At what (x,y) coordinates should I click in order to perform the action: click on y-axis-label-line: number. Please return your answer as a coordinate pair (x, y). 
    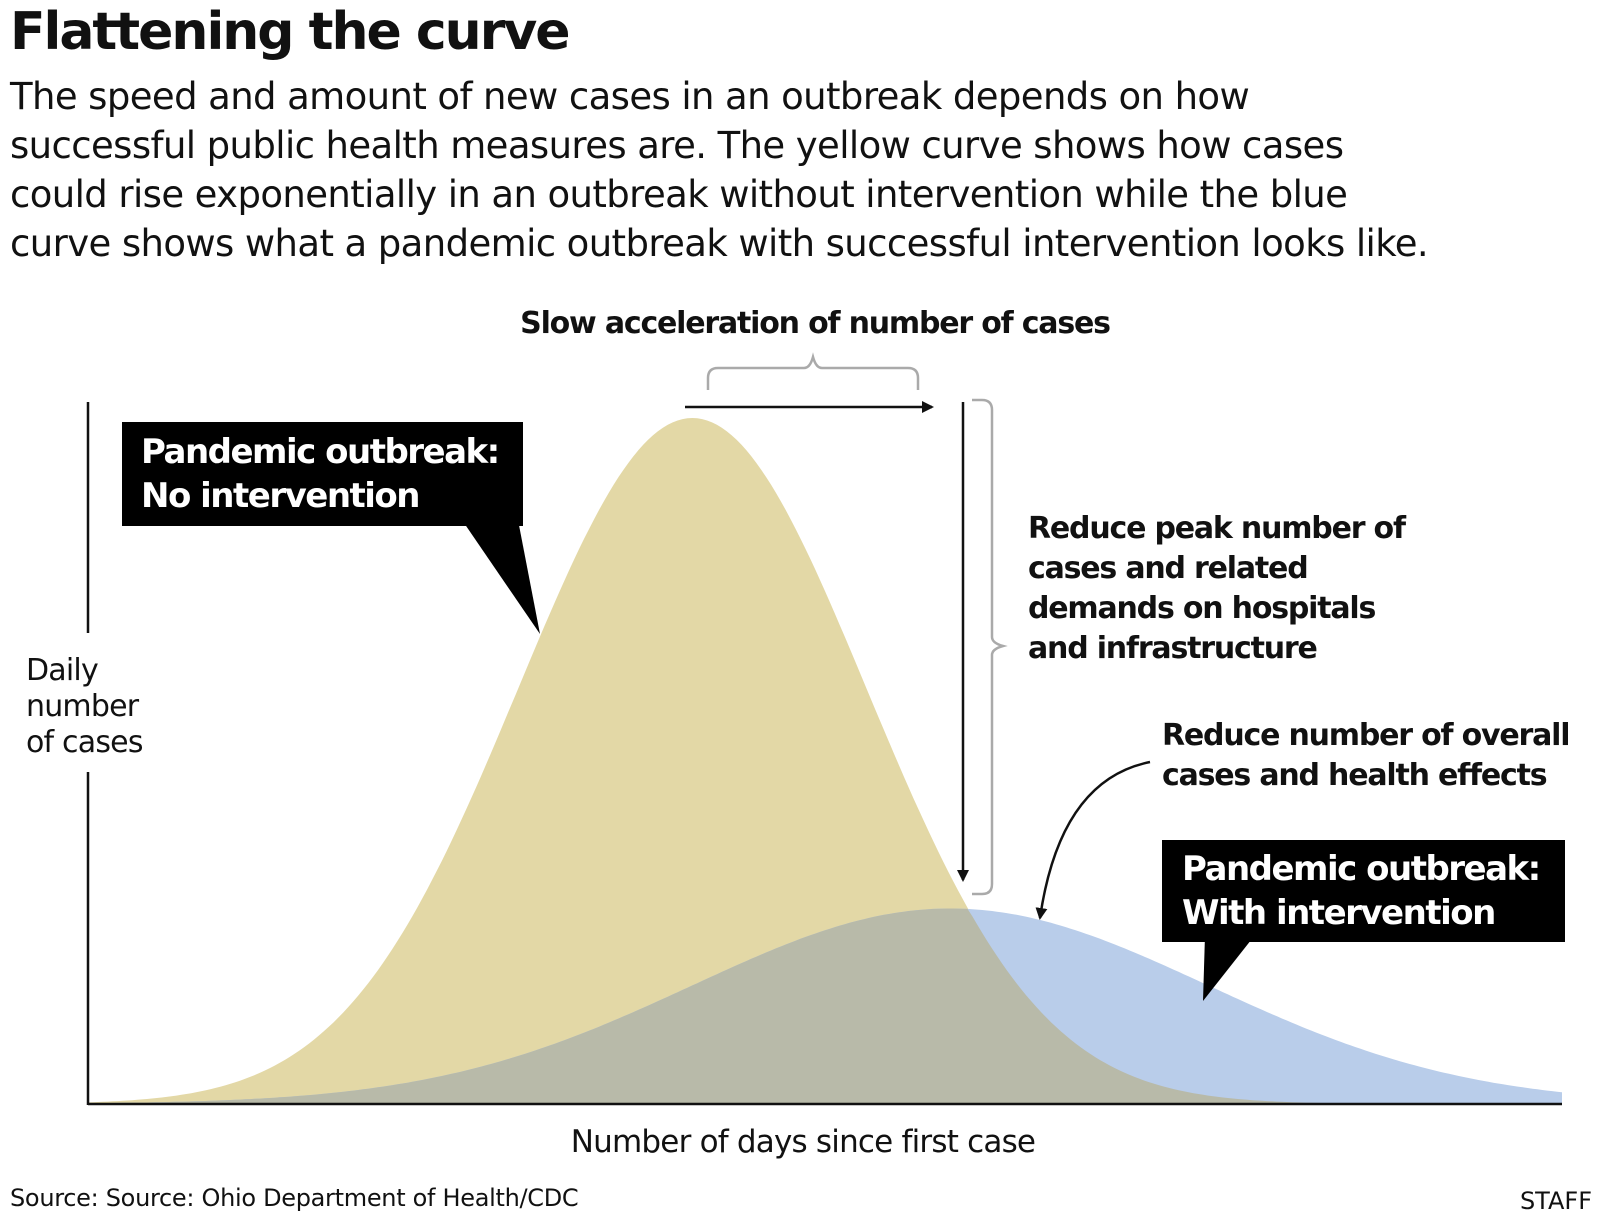
    Looking at the image, I should click on (83, 706).